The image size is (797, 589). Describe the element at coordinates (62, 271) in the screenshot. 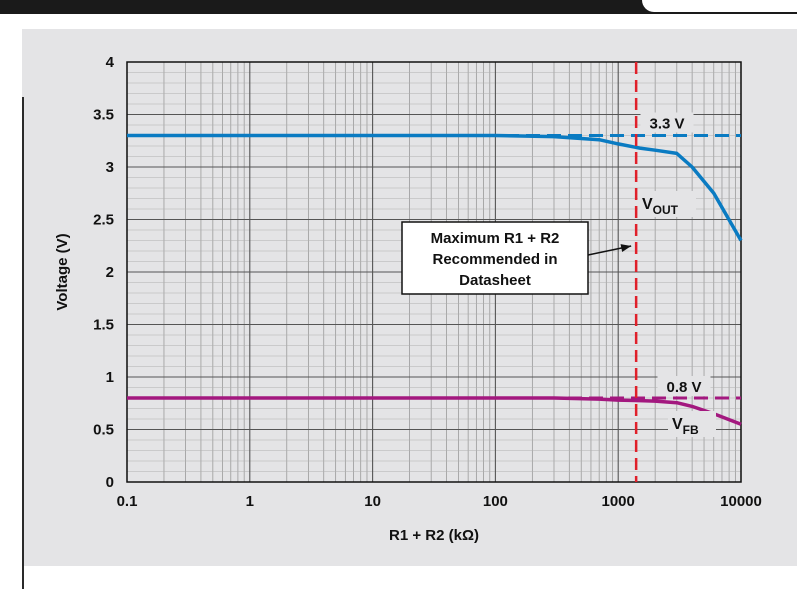

I see `y-axis-label: Voltage (V)` at that location.